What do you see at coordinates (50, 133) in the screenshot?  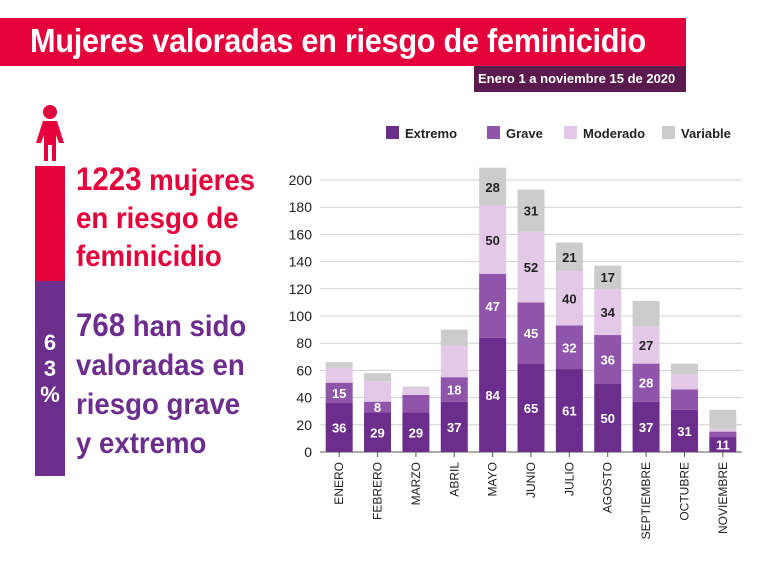 I see `woman-icon` at bounding box center [50, 133].